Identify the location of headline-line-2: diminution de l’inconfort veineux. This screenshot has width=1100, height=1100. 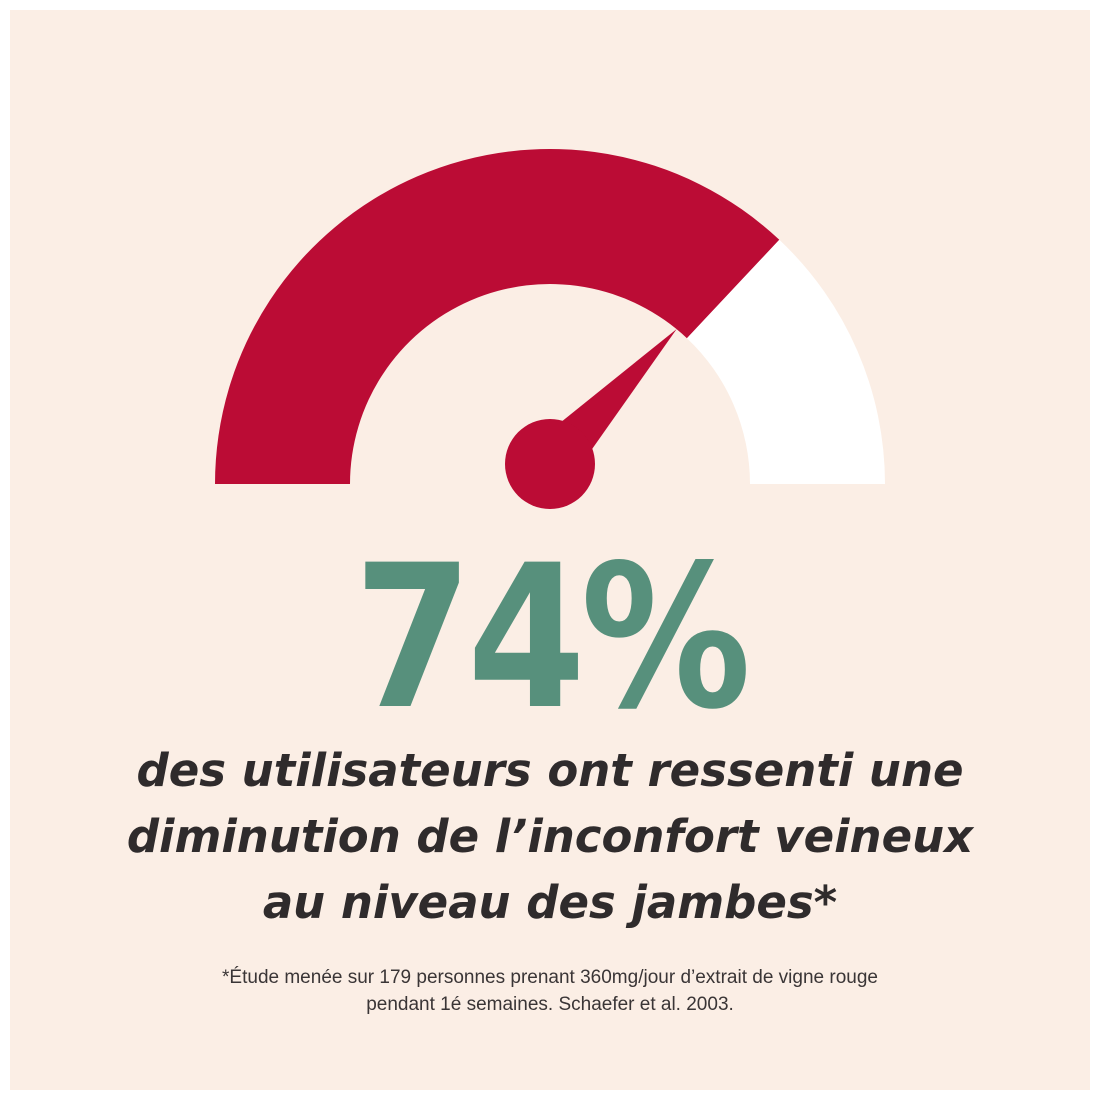
(550, 836).